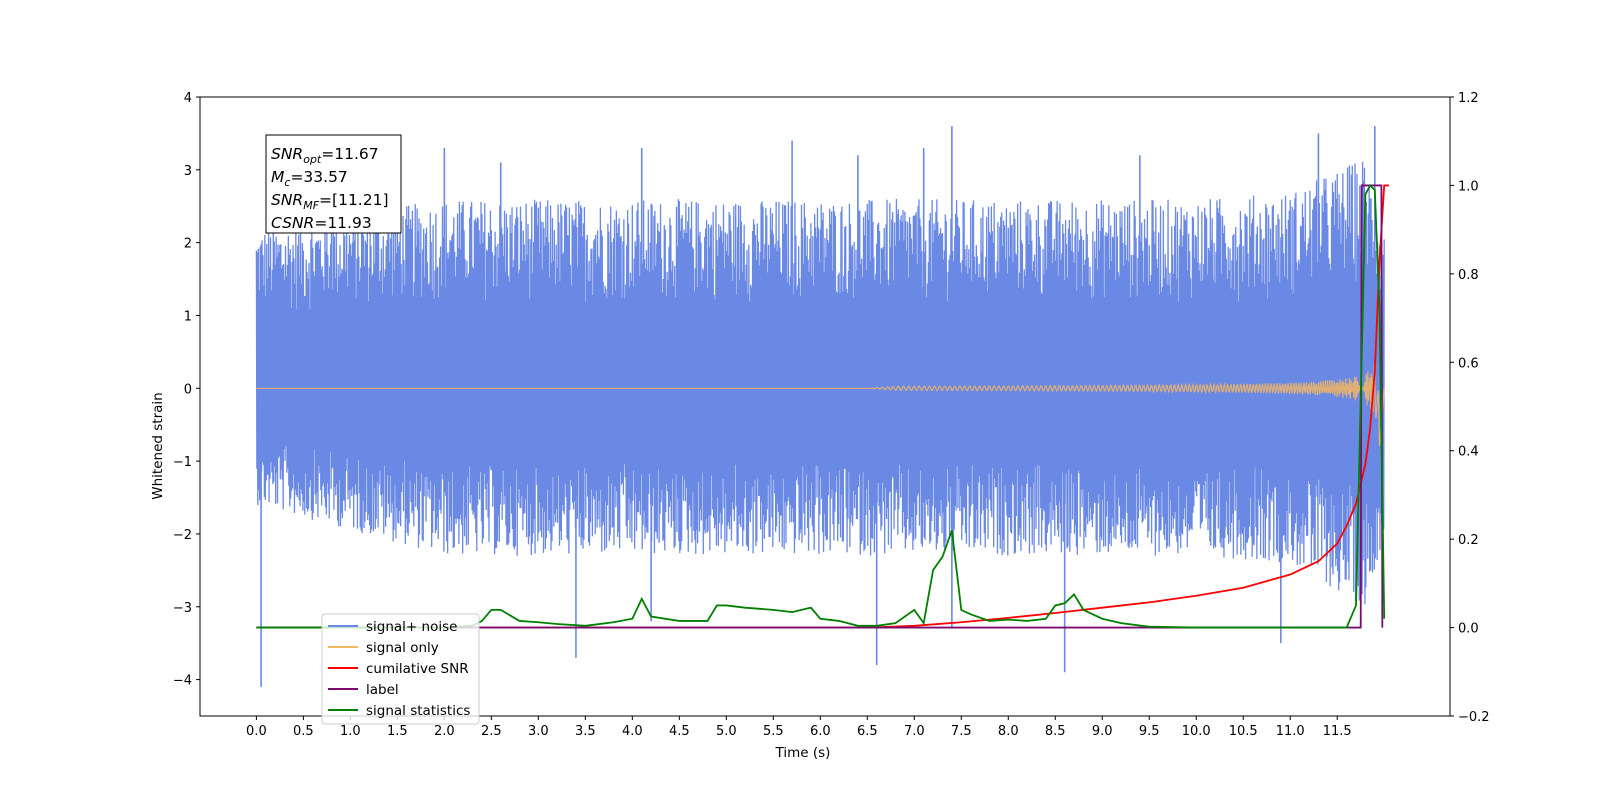 The image size is (1600, 800). What do you see at coordinates (1055, 731) in the screenshot?
I see `x-tick-label: 8.5` at bounding box center [1055, 731].